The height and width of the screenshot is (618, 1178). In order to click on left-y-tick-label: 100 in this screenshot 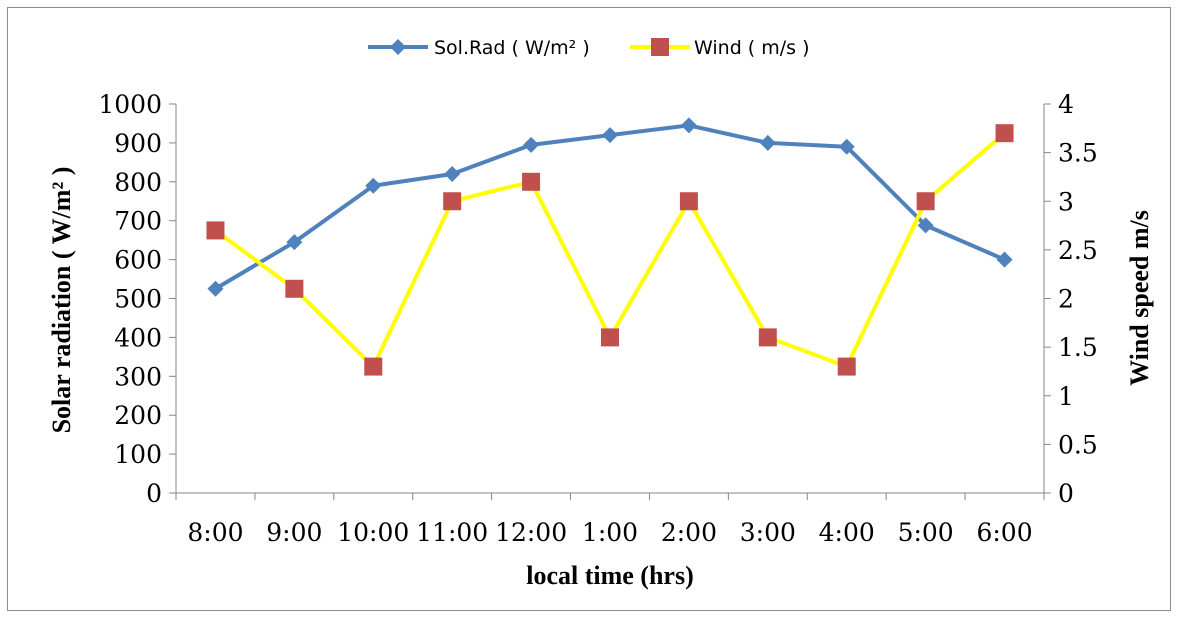, I will do `click(138, 454)`.